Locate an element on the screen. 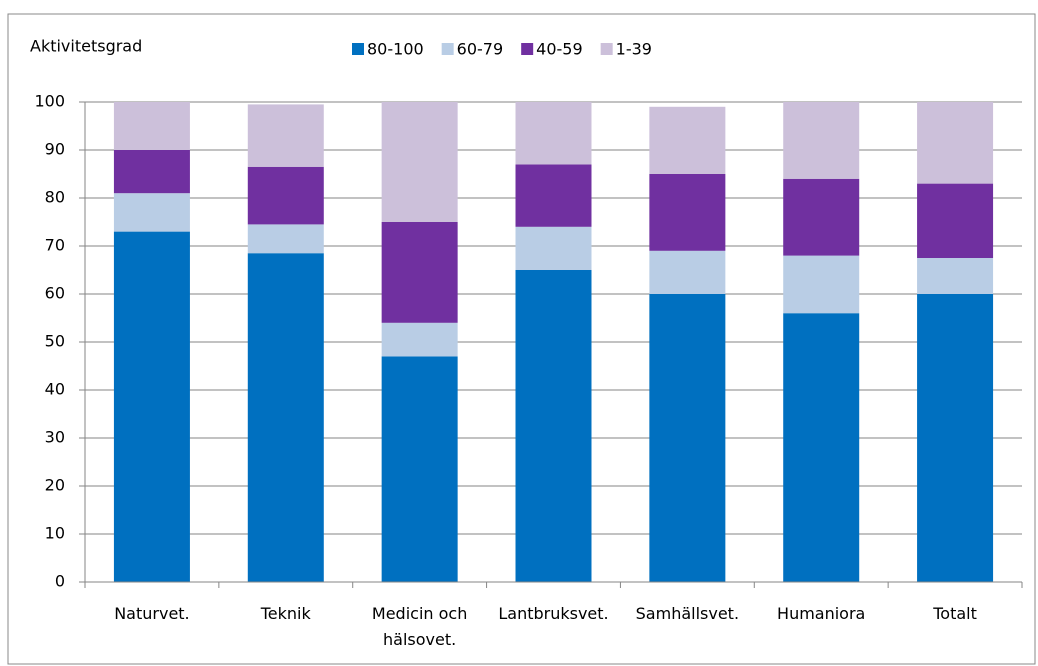 This screenshot has height=666, width=1038. legend-label: 1-39 is located at coordinates (634, 49).